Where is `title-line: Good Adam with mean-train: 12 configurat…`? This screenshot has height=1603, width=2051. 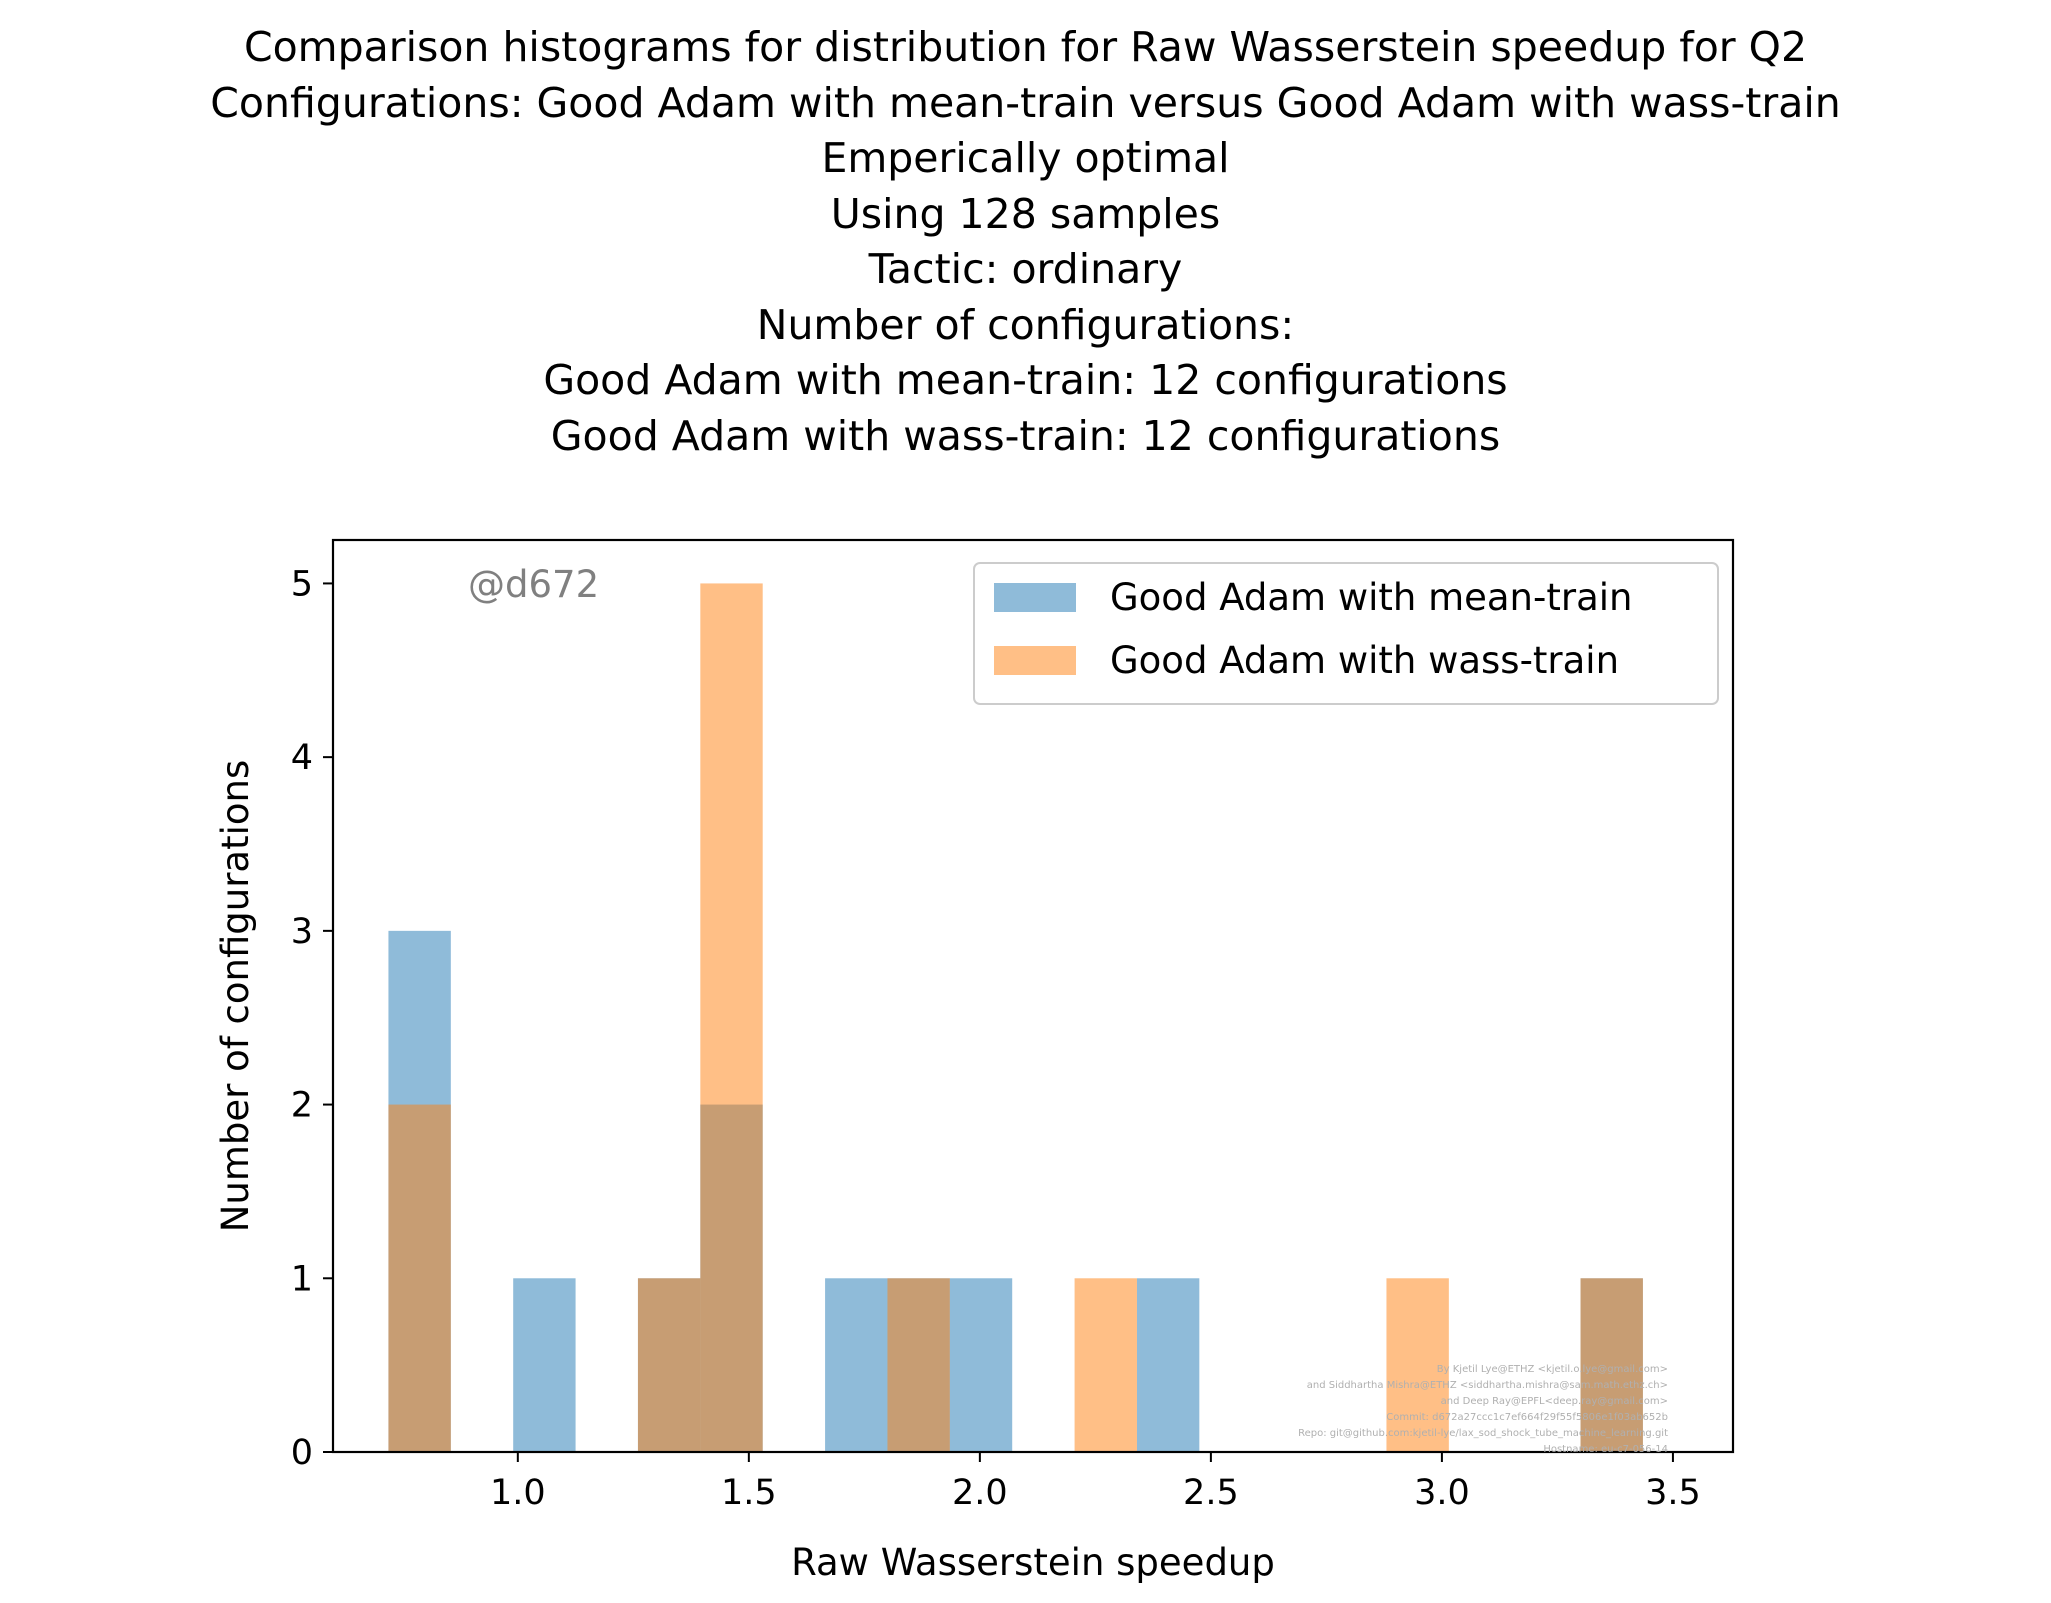
title-line: Good Adam with mean-train: 12 configurat… is located at coordinates (1025, 380).